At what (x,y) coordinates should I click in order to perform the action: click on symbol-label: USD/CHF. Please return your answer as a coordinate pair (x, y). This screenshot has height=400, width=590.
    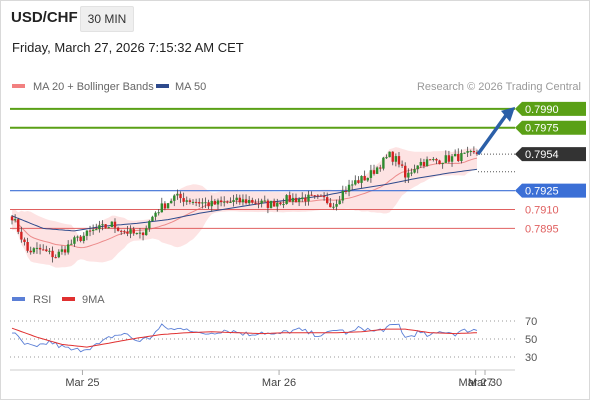
    Looking at the image, I should click on (44, 17).